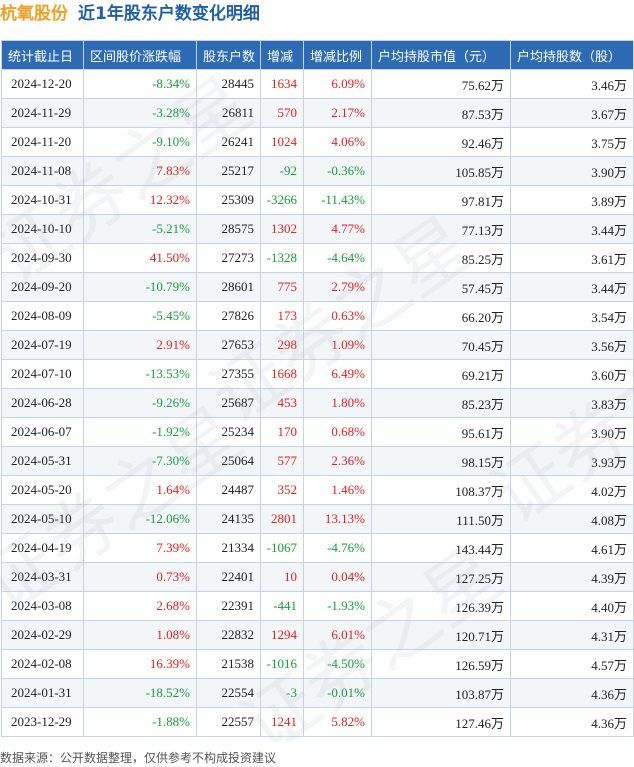 The image size is (634, 767). Describe the element at coordinates (228, 316) in the screenshot. I see `cell-holders: 27826` at that location.